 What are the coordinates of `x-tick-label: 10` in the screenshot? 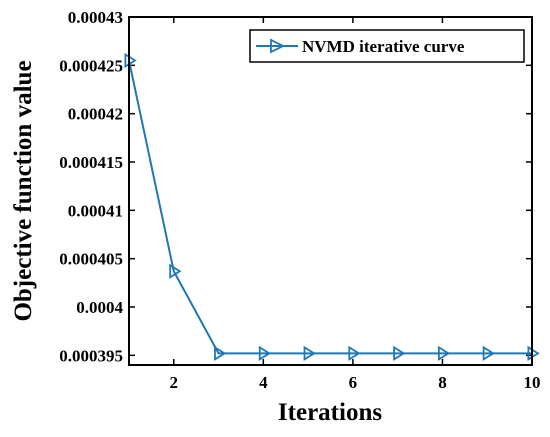 It's located at (532, 382).